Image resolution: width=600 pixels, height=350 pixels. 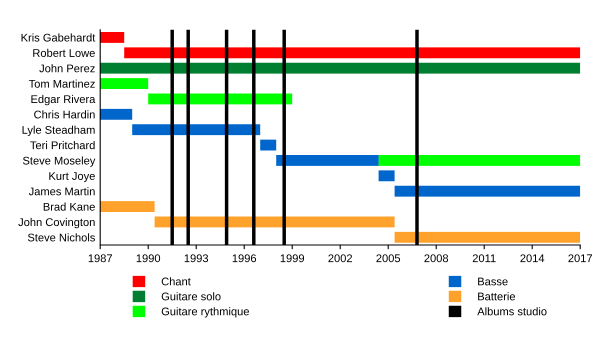 I want to click on x-tick-label: 1993, so click(x=196, y=258).